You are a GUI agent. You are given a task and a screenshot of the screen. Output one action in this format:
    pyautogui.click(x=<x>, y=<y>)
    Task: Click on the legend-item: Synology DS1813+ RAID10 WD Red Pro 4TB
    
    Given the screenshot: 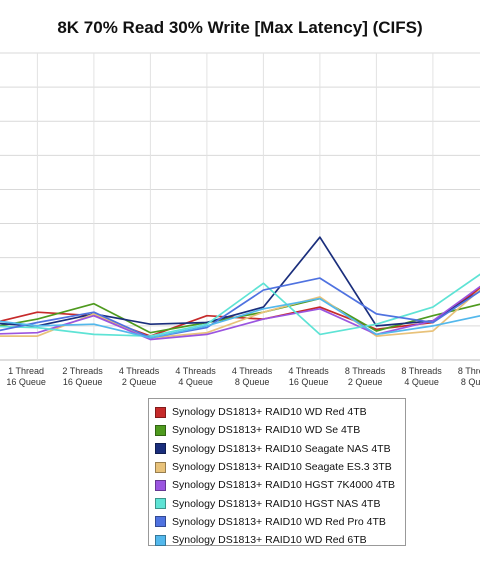 What is the action you would take?
    pyautogui.click(x=280, y=522)
    